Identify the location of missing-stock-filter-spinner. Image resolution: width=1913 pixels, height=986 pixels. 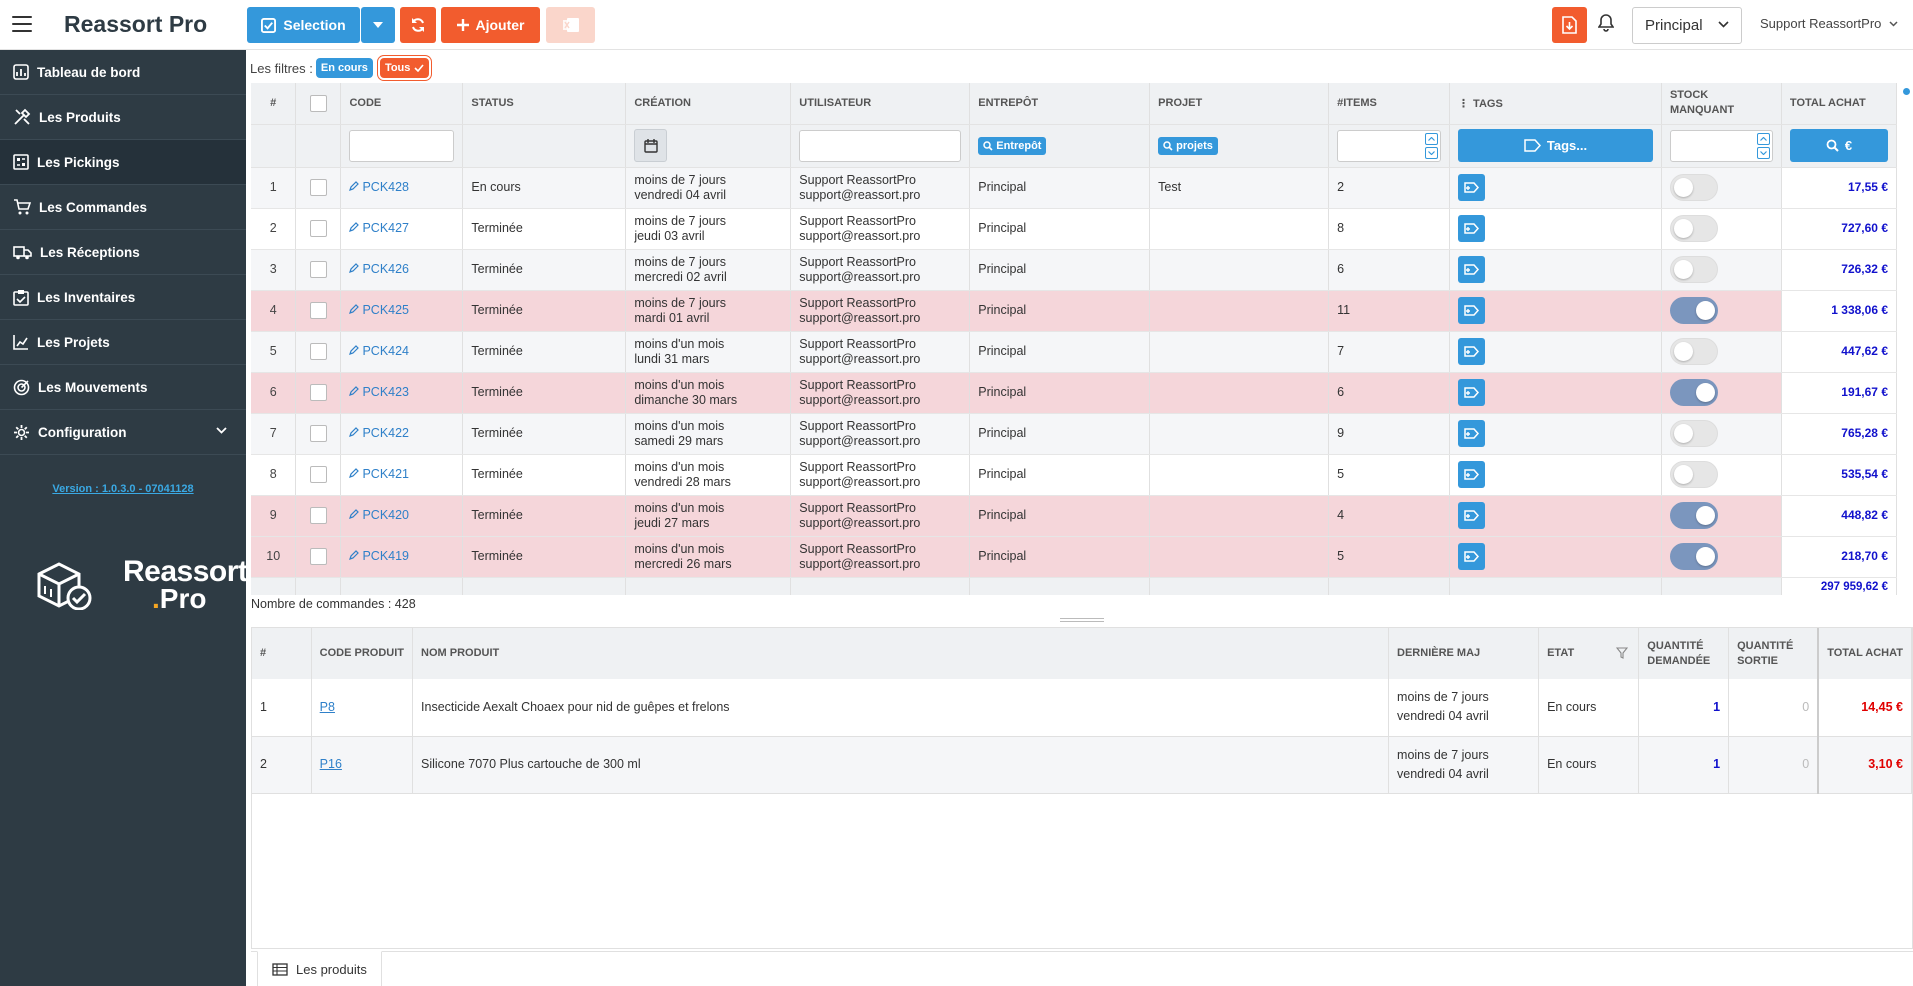
(1721, 145).